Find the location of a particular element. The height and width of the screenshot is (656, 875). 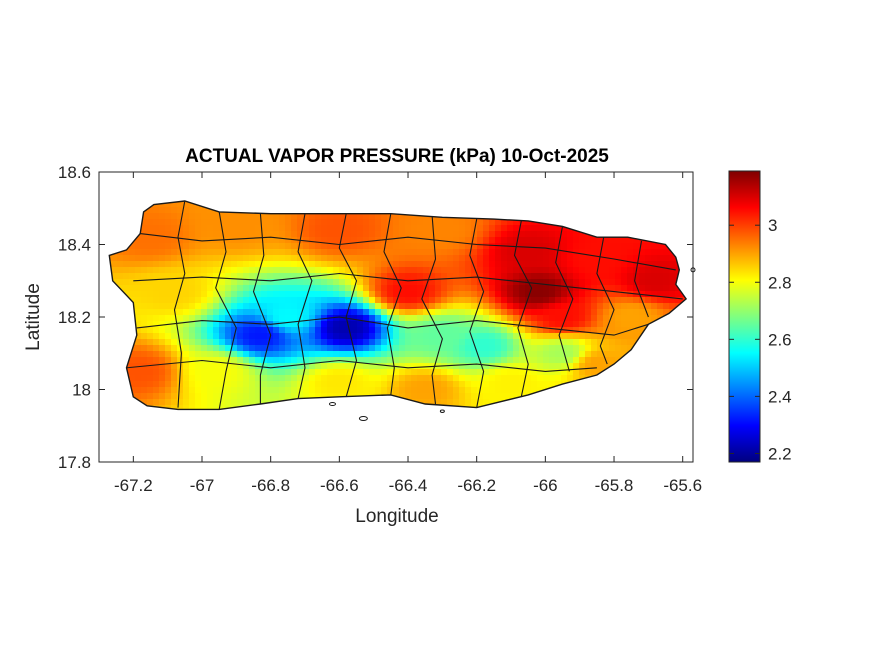

colorbar is located at coordinates (744, 316).